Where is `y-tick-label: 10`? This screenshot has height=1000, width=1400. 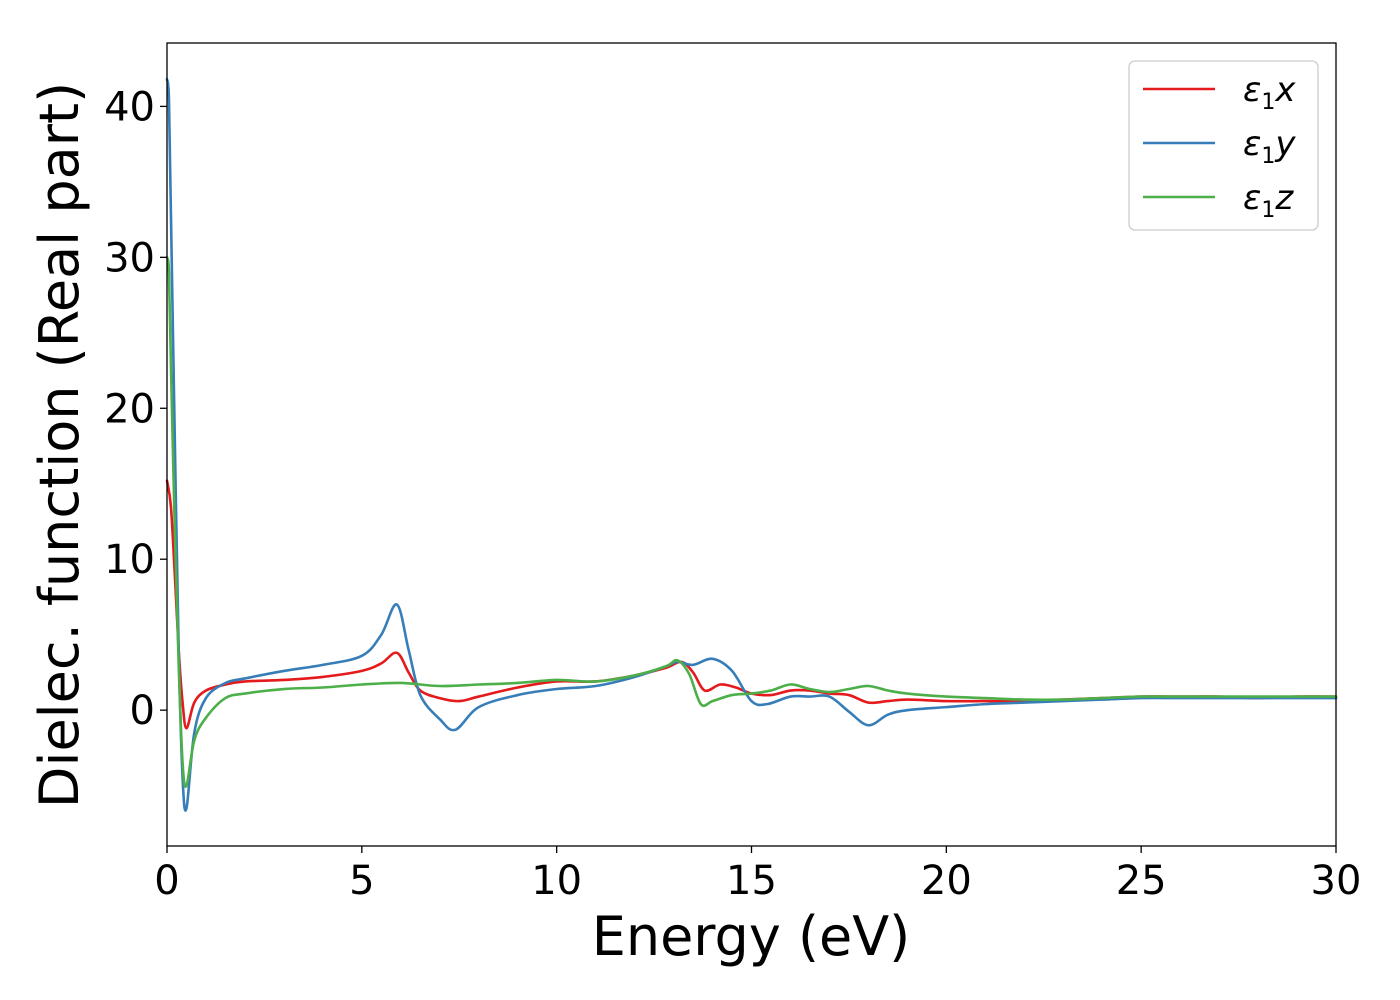 y-tick-label: 10 is located at coordinates (129, 560).